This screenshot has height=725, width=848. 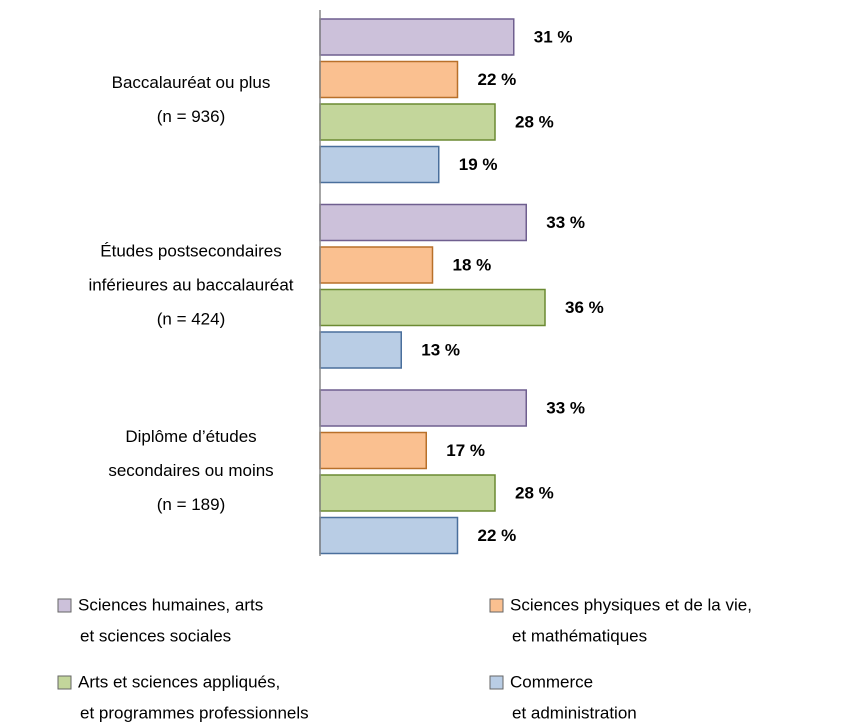 I want to click on legend-label: et mathématiques, so click(x=579, y=635).